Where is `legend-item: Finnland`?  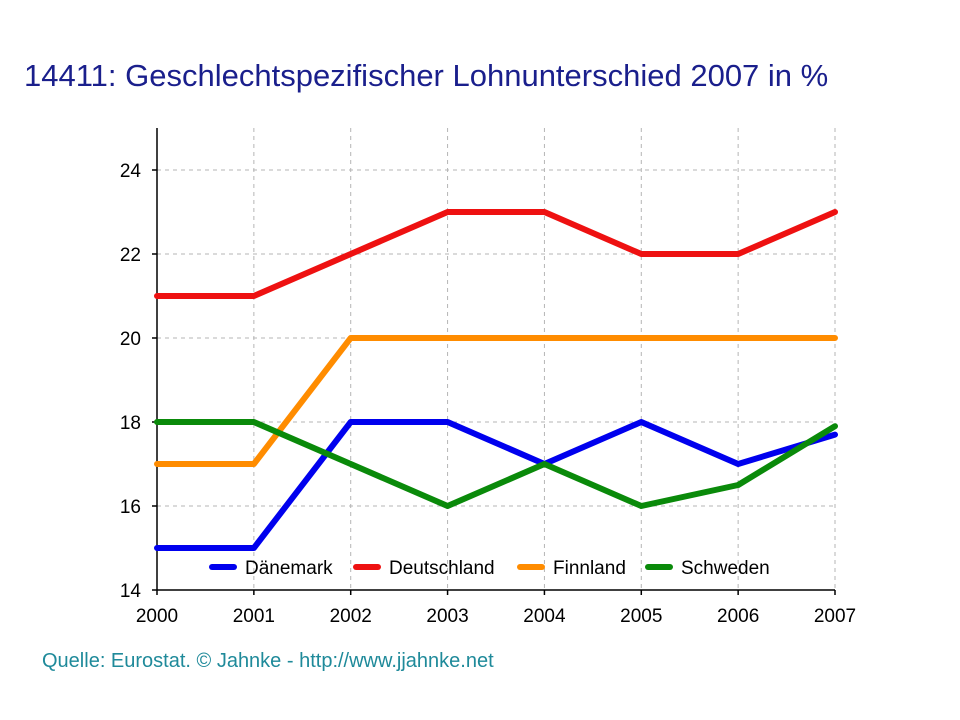
legend-item: Finnland is located at coordinates (571, 568).